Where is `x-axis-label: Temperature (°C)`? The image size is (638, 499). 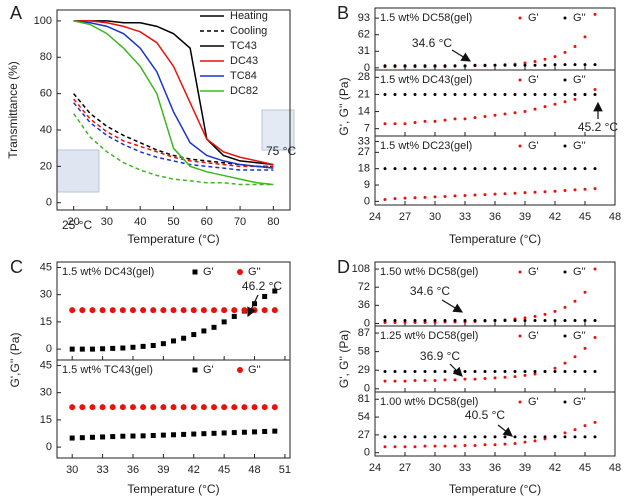
x-axis-label: Temperature (°C) is located at coordinates (173, 239).